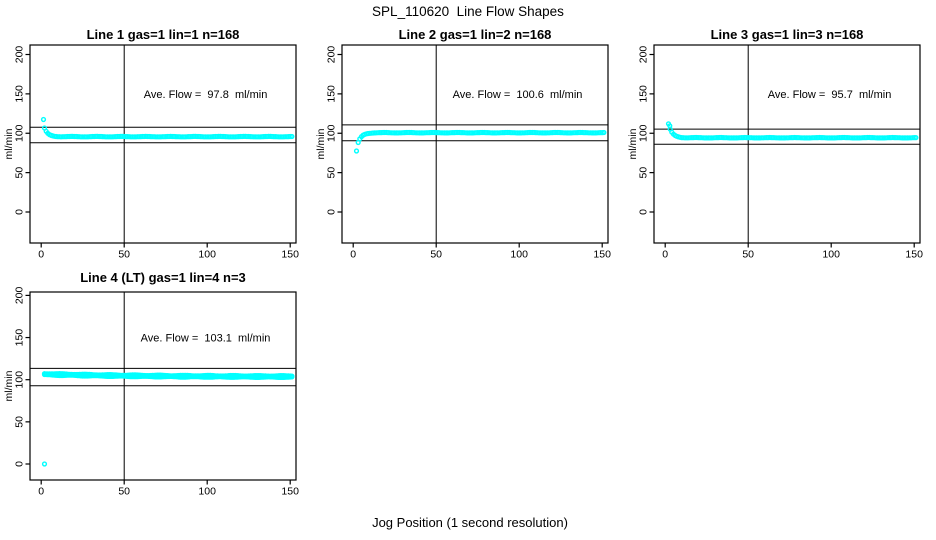  I want to click on x-axis-outer-label: Jog Position (1 second resolution), so click(470, 522).